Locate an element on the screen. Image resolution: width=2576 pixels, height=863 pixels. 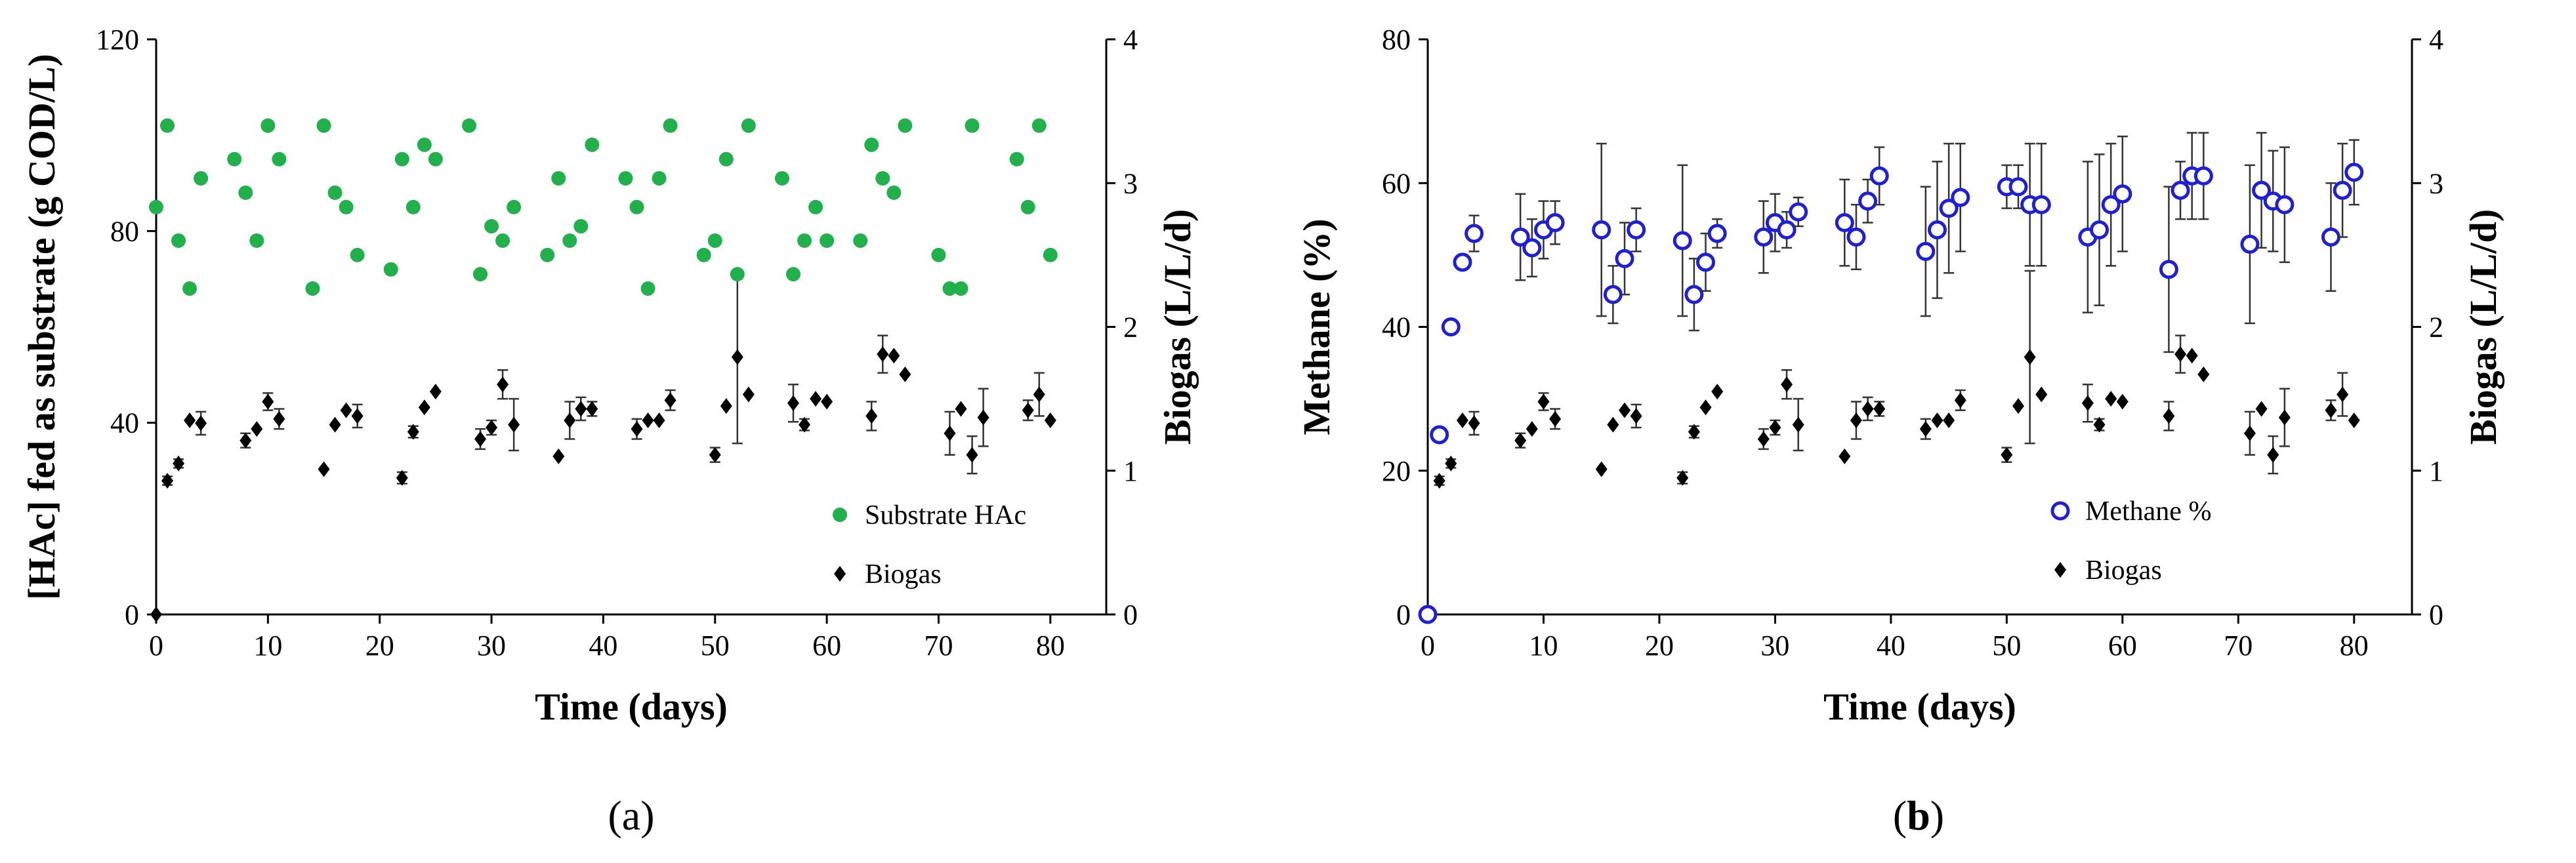
legend: Substrate HAc Biogas is located at coordinates (929, 545).